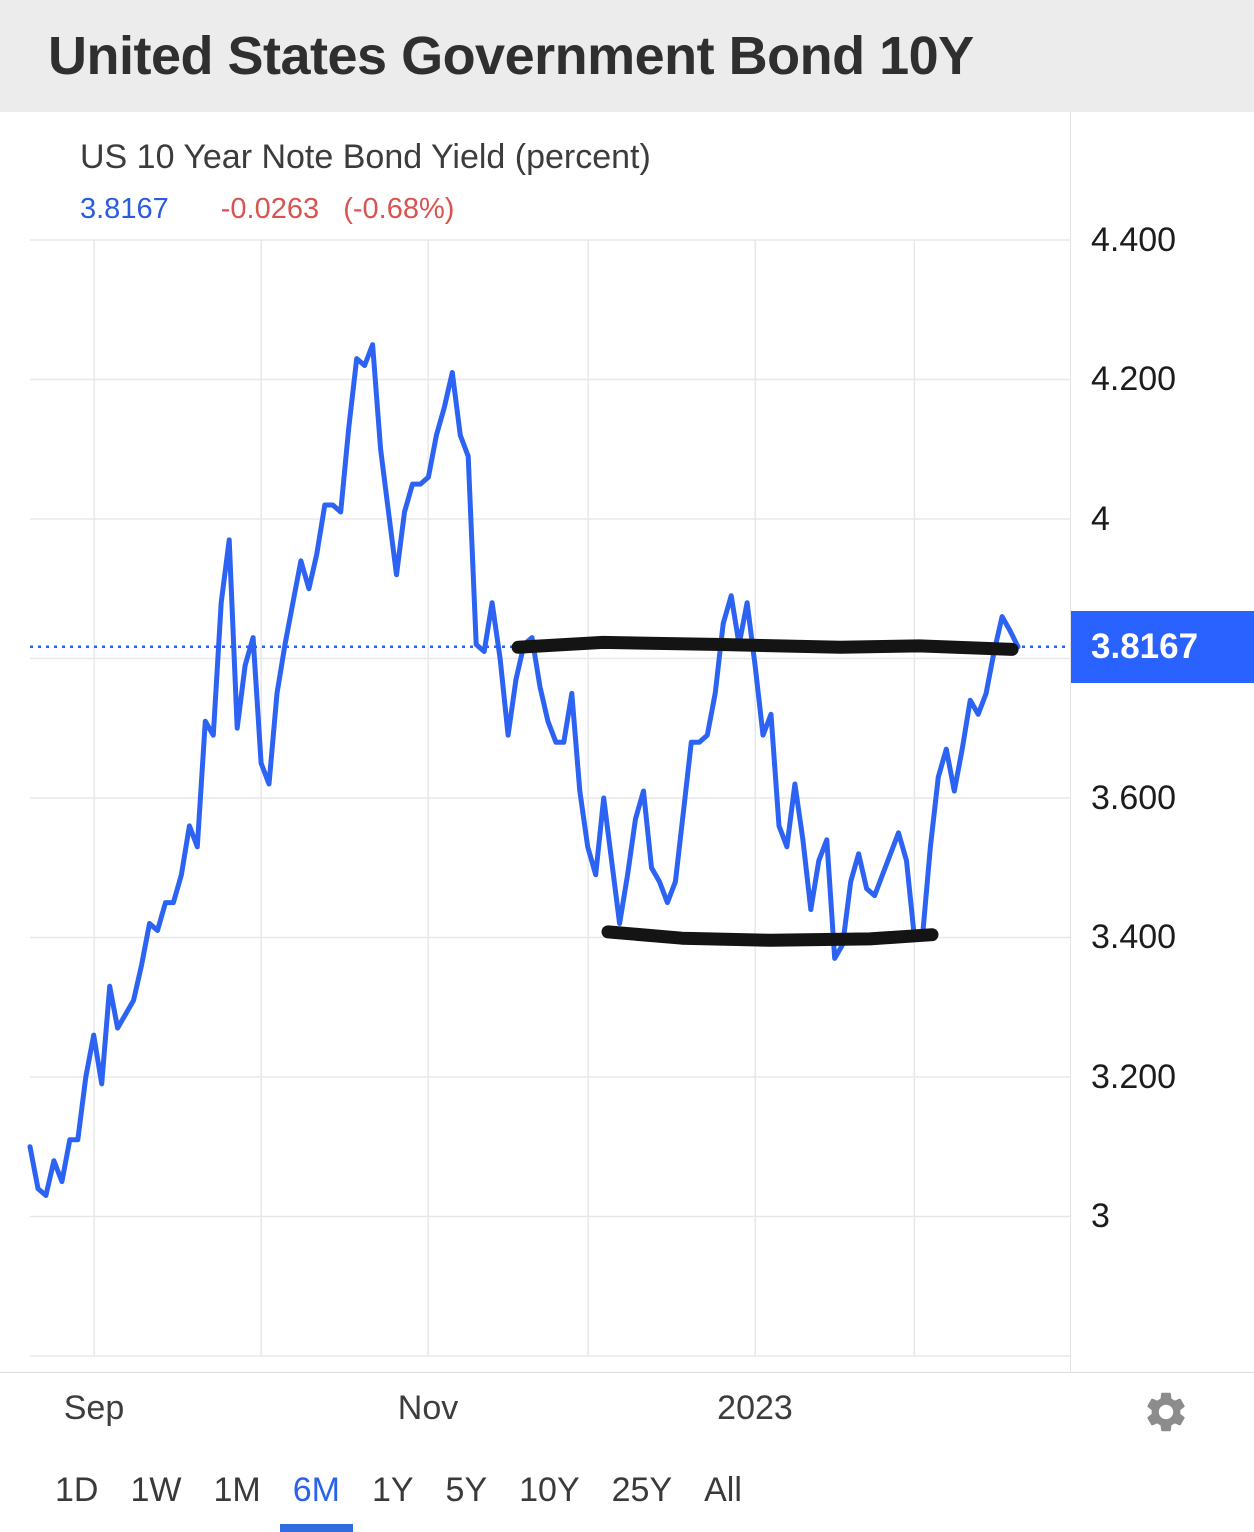 The width and height of the screenshot is (1254, 1532). Describe the element at coordinates (1162, 646) in the screenshot. I see `current-value-axis-badge: 3.8167` at that location.